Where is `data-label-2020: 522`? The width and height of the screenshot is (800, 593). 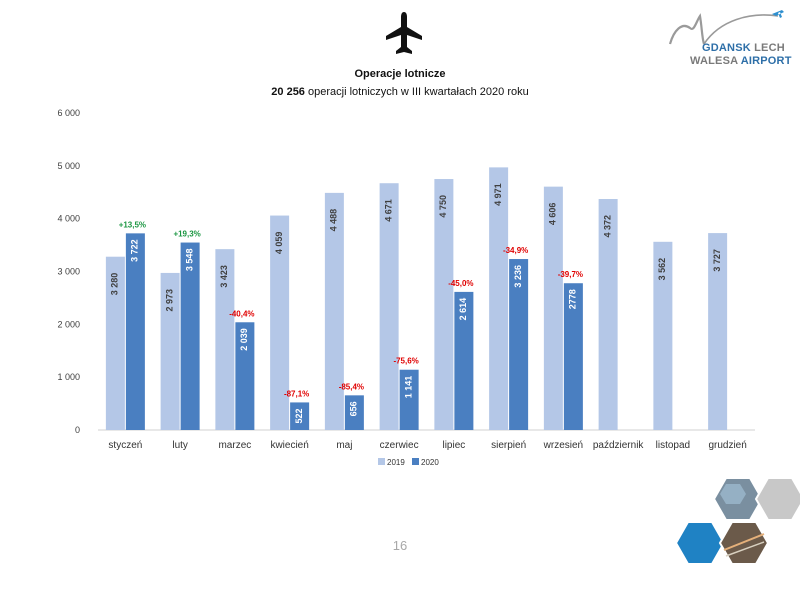
data-label-2020: 522 is located at coordinates (299, 415).